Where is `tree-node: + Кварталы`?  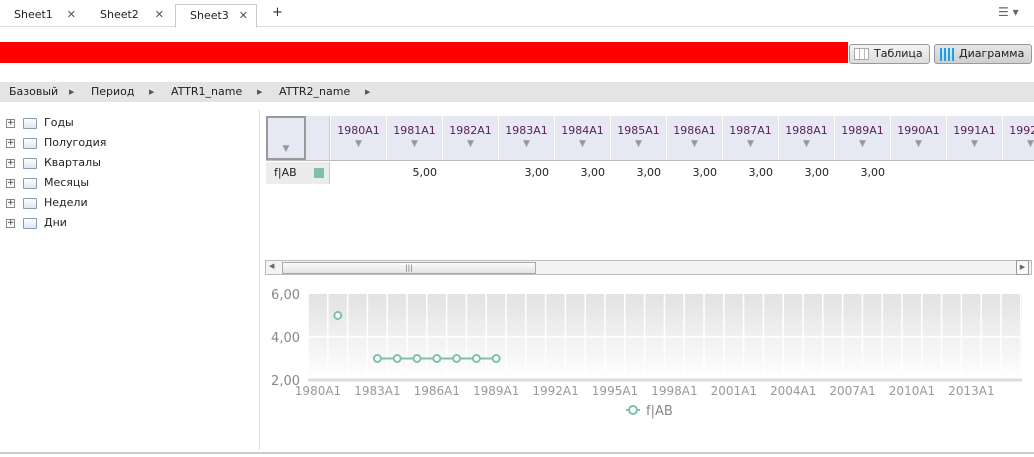
tree-node: + Кварталы is located at coordinates (53, 163).